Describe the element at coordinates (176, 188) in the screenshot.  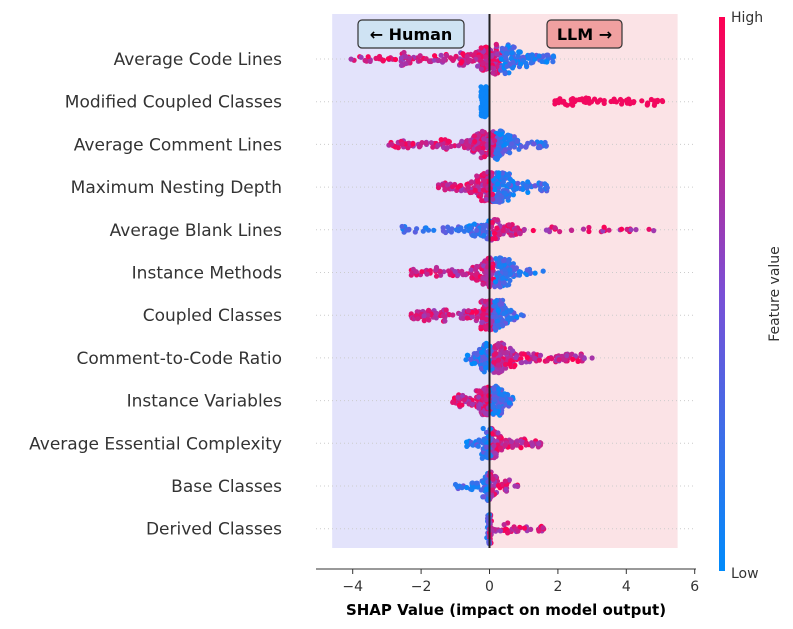
I see `feature-label: Maximum Nesting Depth` at that location.